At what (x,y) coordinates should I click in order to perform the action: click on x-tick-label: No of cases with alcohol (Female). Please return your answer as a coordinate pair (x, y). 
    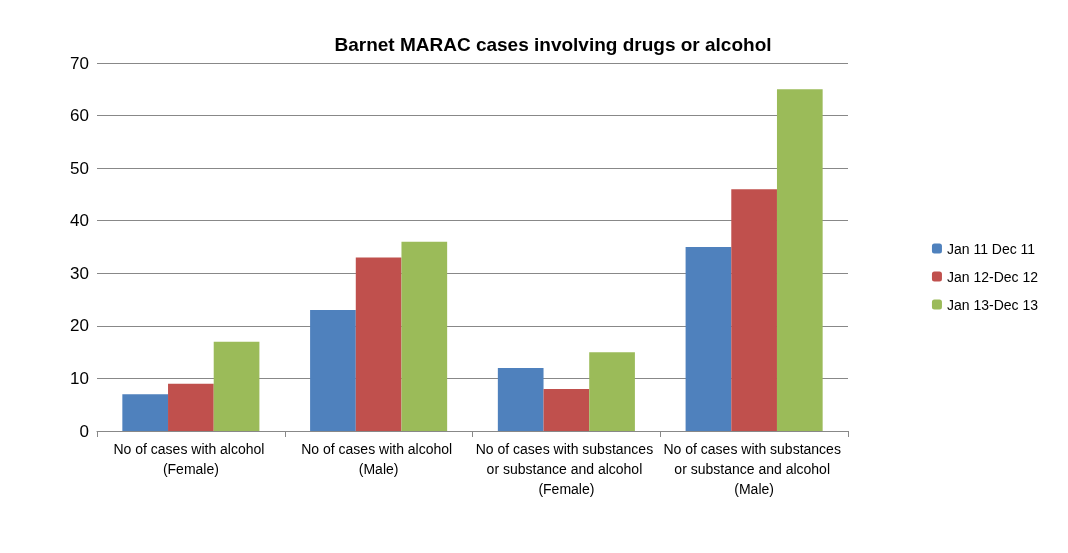
    Looking at the image, I should click on (191, 459).